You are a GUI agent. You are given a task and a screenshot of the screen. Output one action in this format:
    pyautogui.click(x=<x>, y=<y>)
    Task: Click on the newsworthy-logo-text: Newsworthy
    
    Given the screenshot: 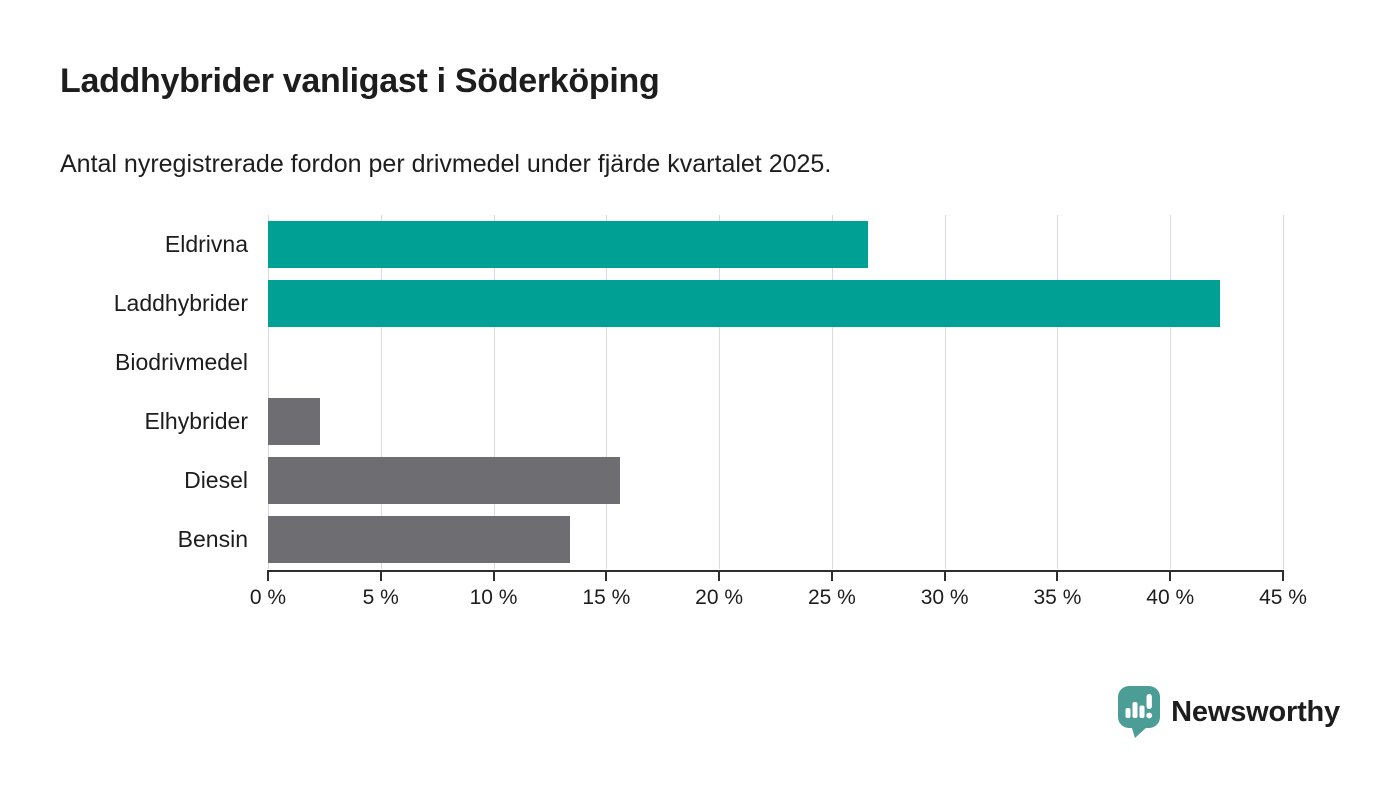 What is the action you would take?
    pyautogui.click(x=1255, y=711)
    